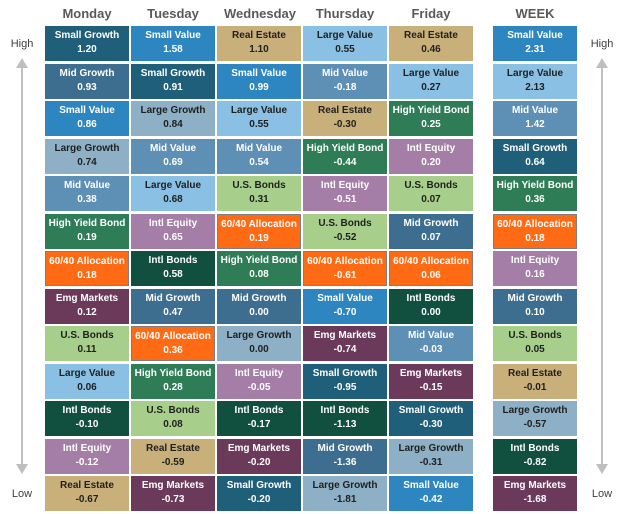 This screenshot has width=624, height=514. I want to click on return-value: 0.07, so click(431, 199).